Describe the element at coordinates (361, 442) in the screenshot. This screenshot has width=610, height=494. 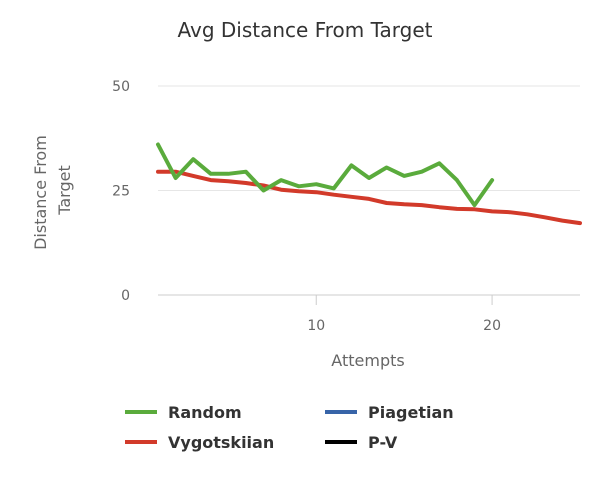
I see `legend-item-p-v: P-V` at that location.